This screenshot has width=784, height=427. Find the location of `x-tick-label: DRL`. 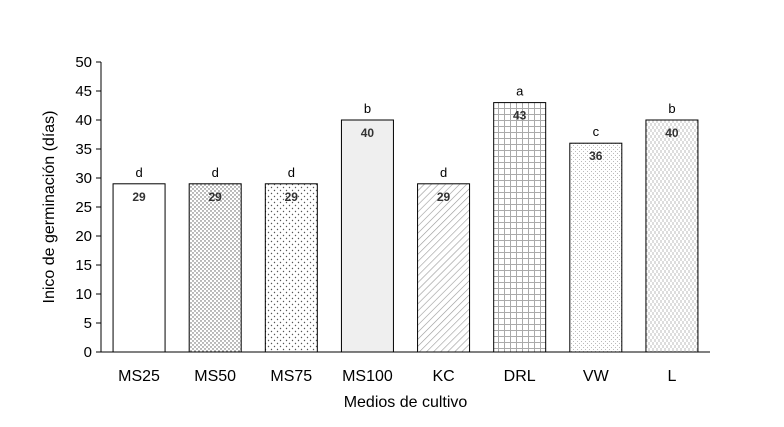

x-tick-label: DRL is located at coordinates (520, 376).